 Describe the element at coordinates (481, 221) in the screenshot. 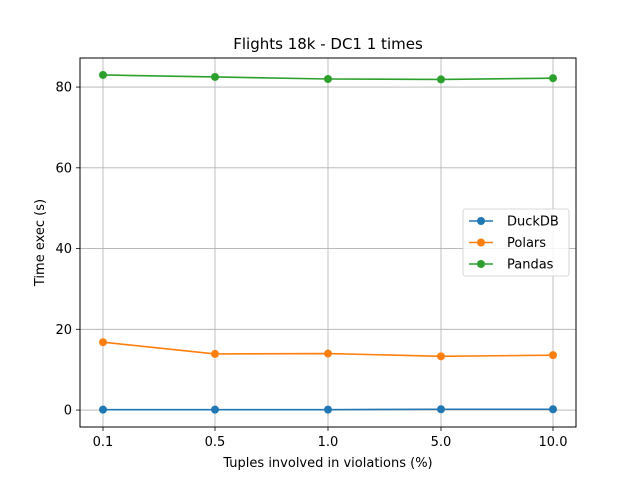

I see `legend-marker-duckdb` at that location.